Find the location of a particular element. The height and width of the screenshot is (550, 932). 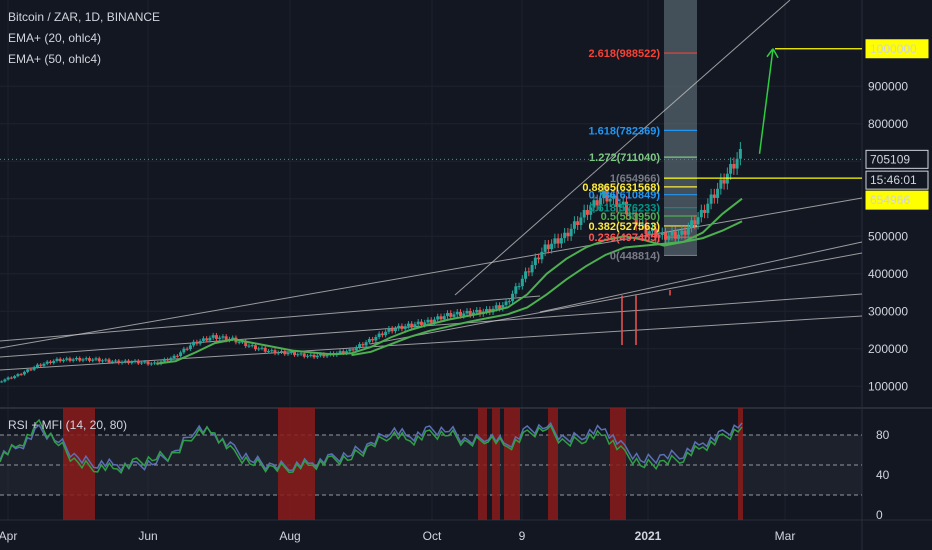

time-axis: Apr Jun Aug Oct 9 2021 Mar is located at coordinates (397, 536).